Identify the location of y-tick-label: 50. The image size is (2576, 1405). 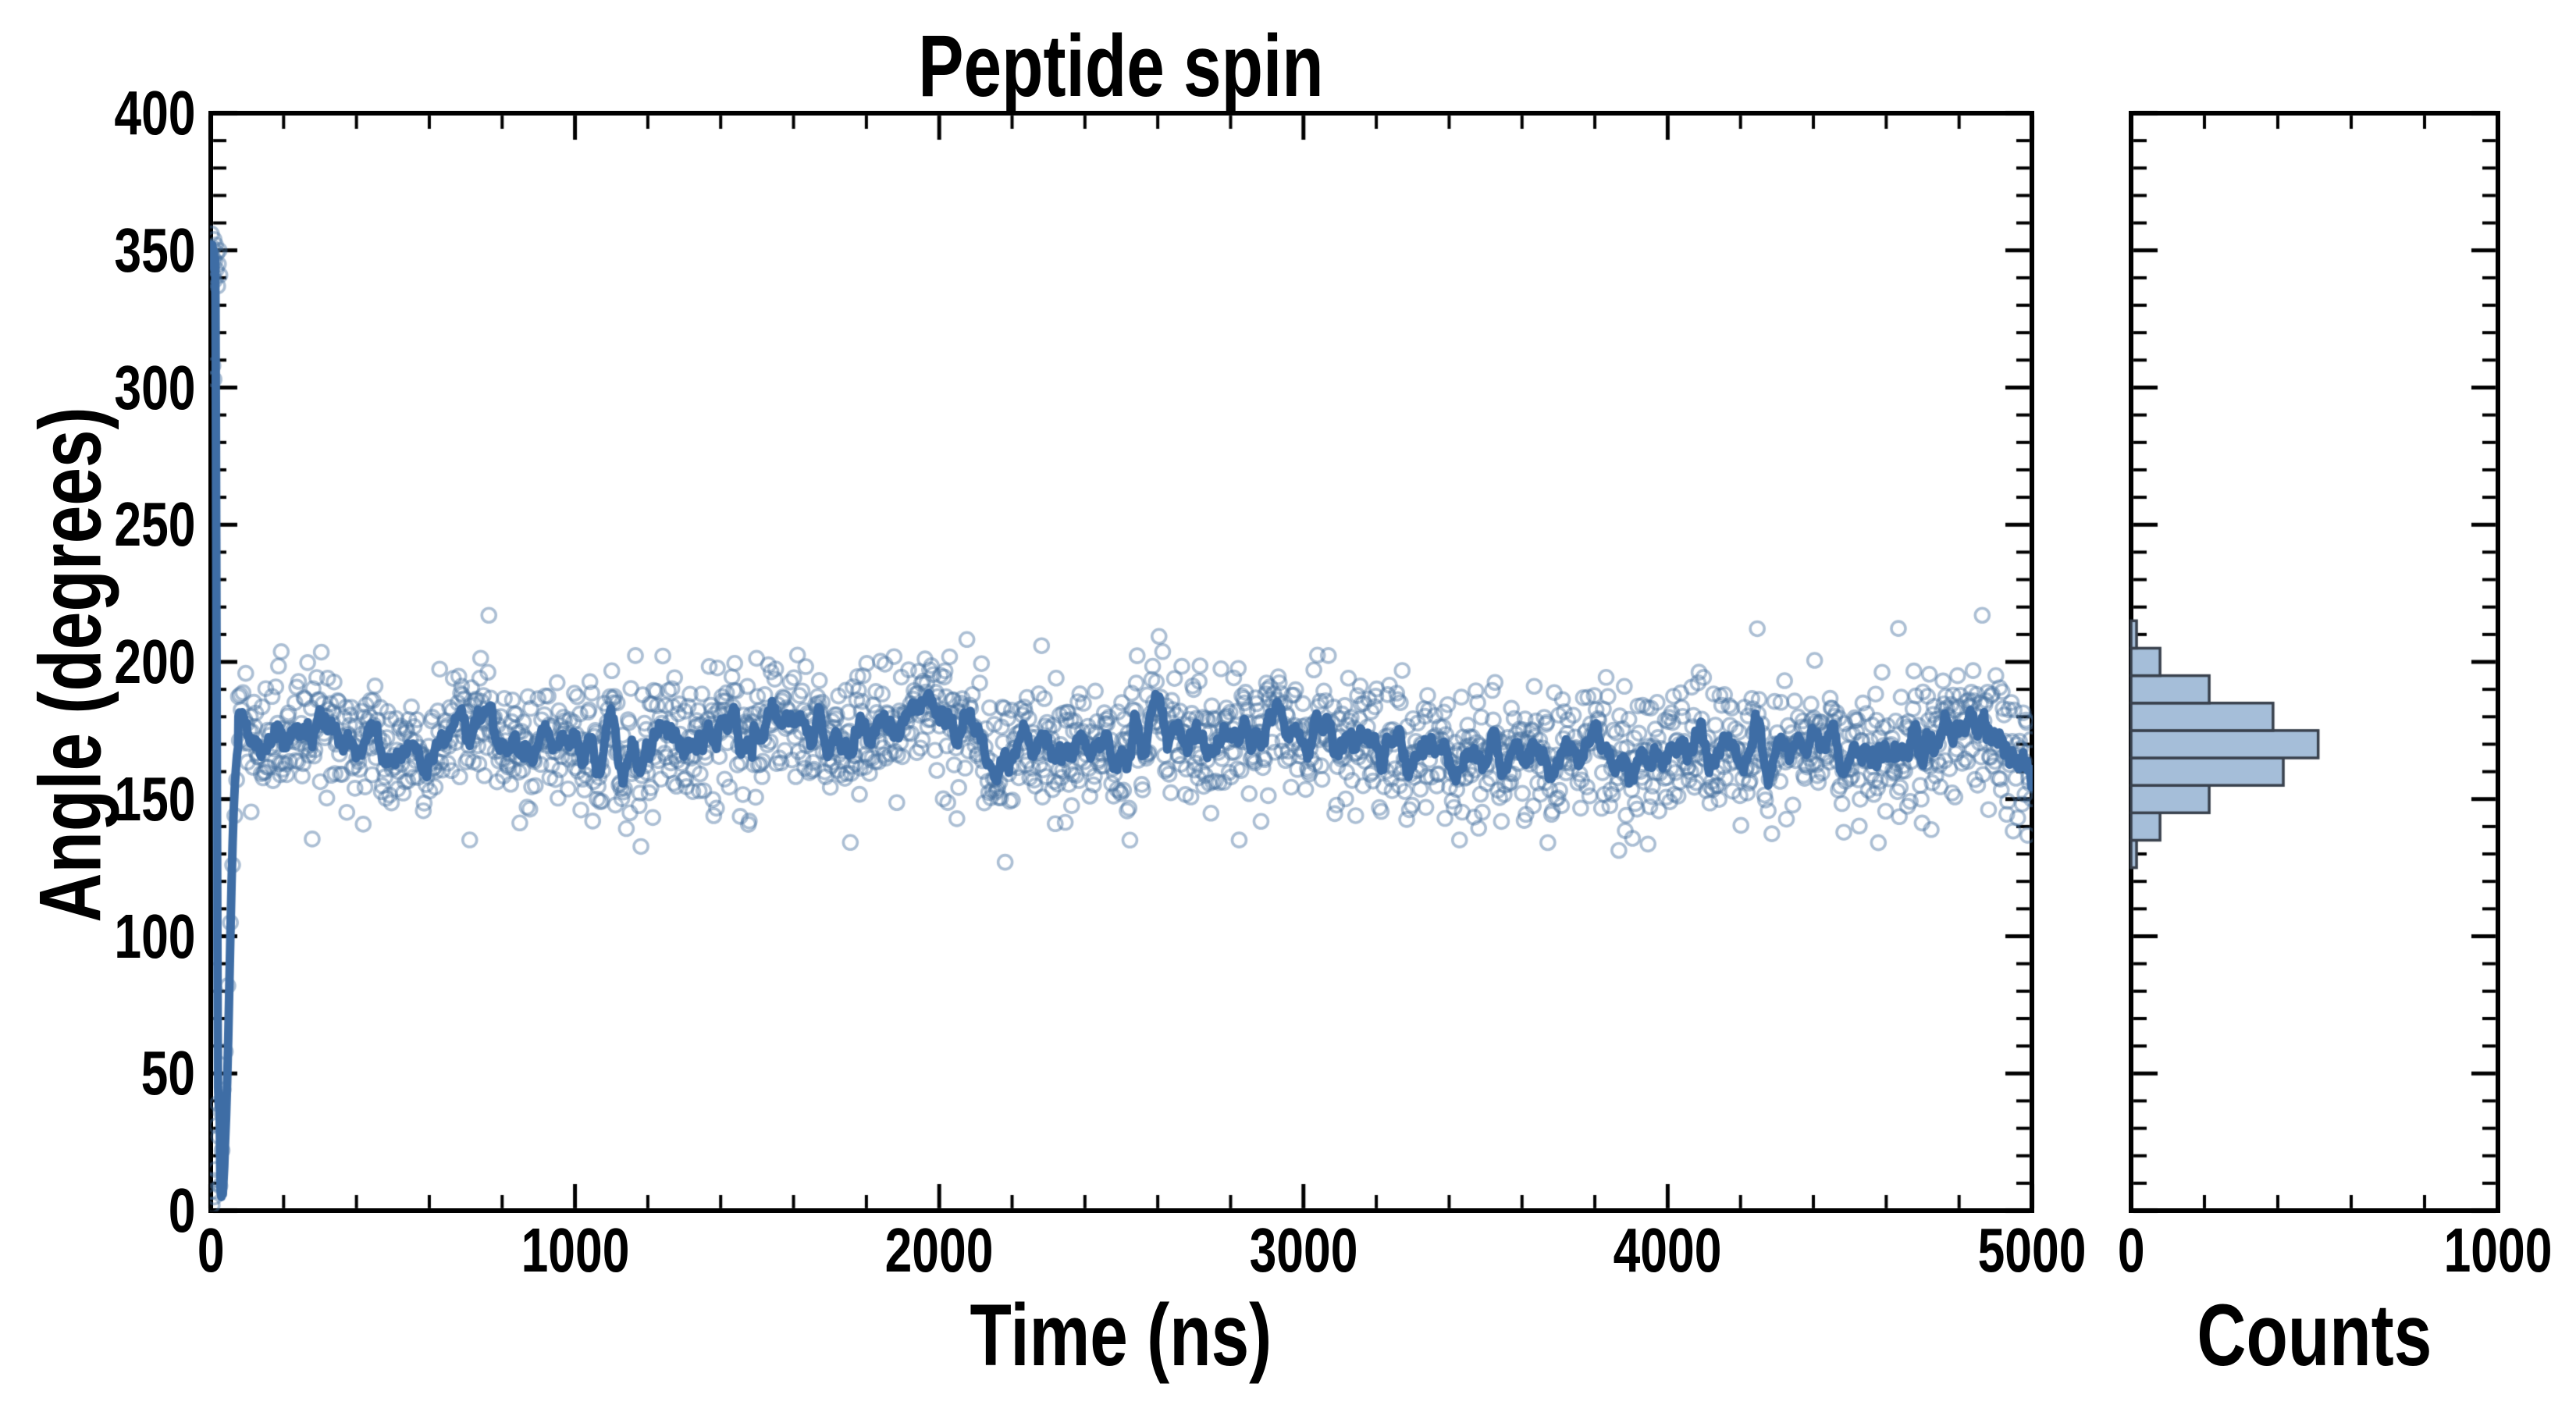
(109, 1073).